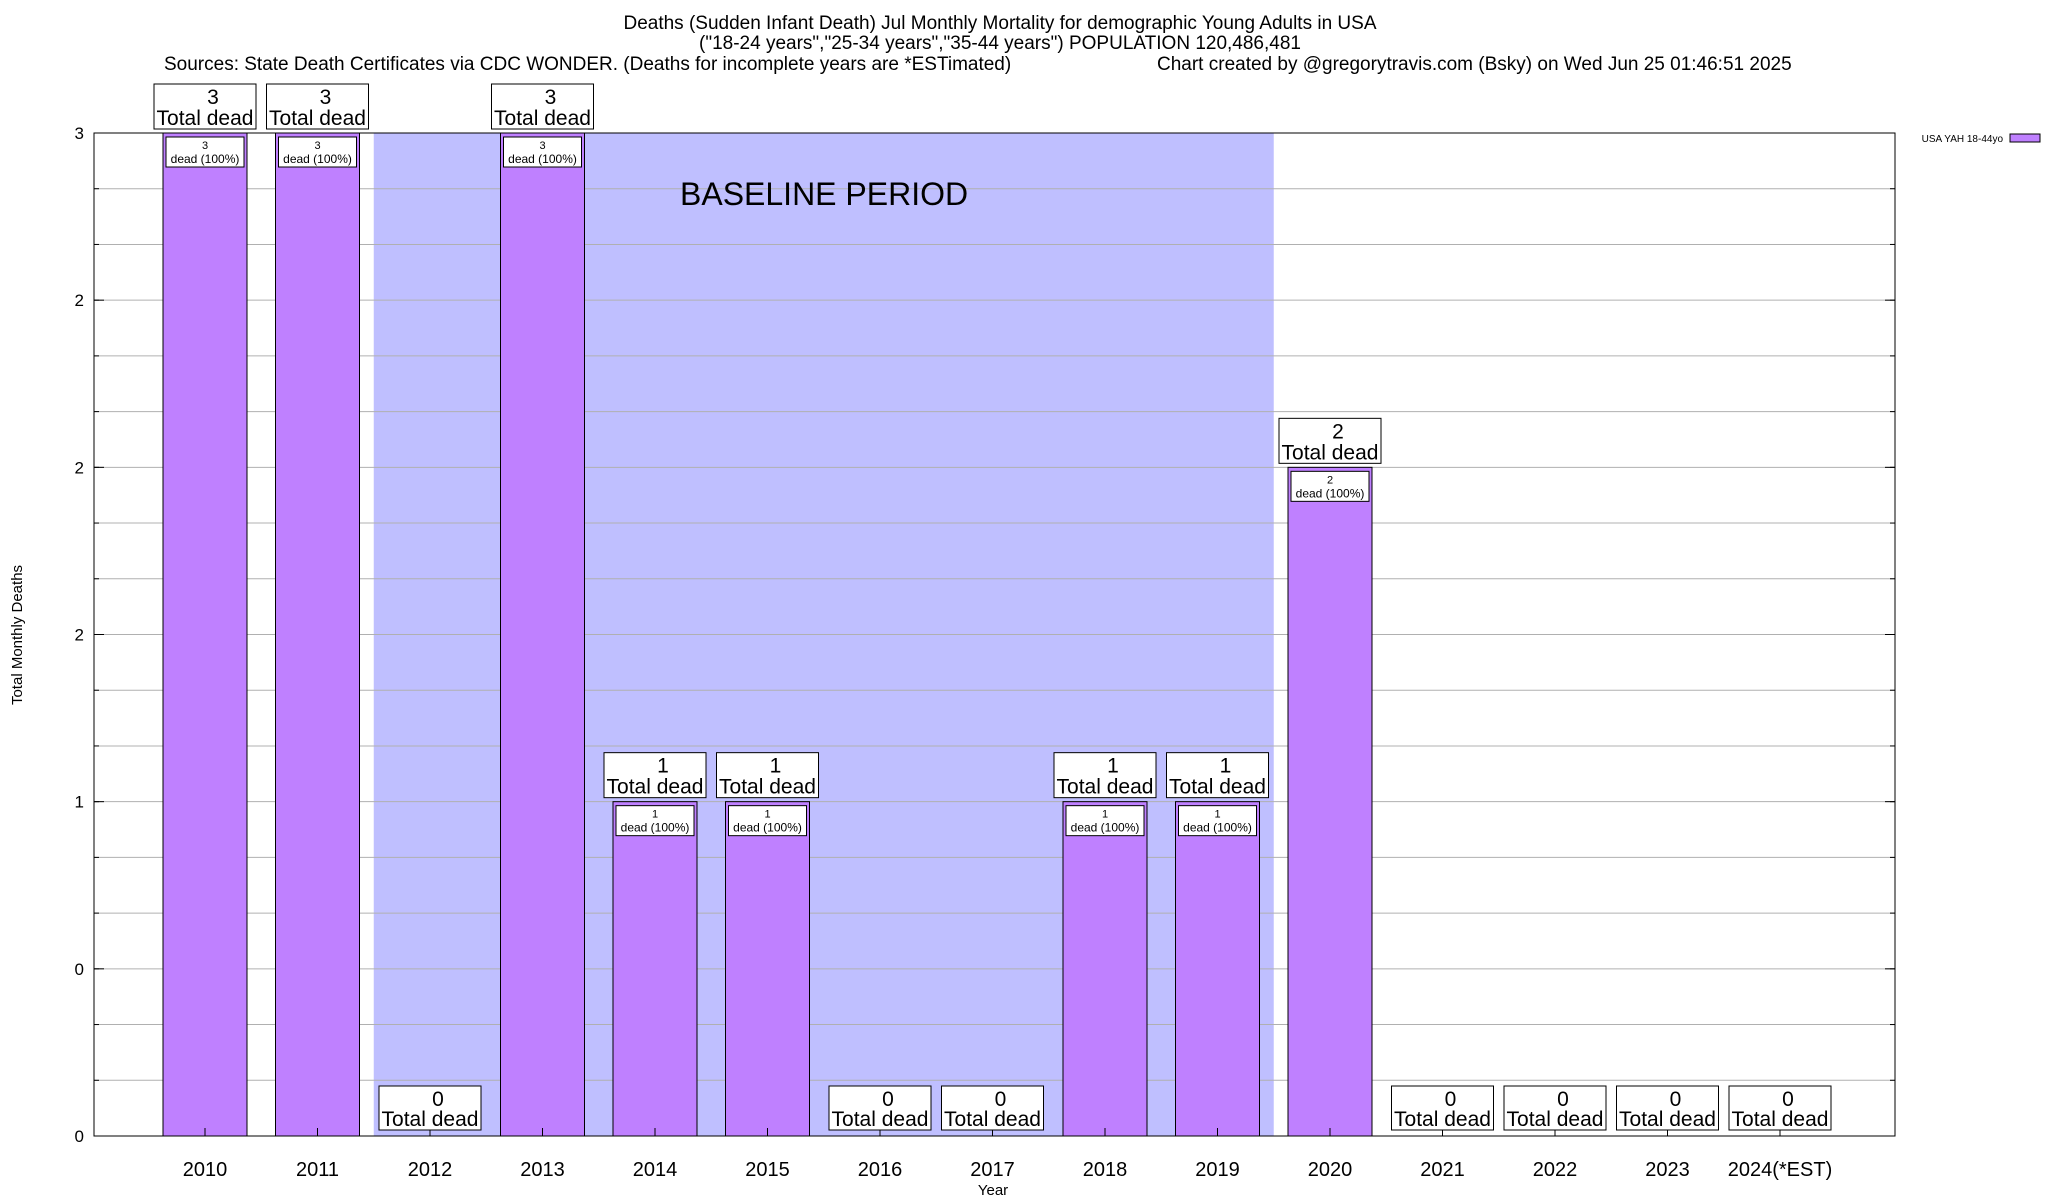 The height and width of the screenshot is (1200, 2048). What do you see at coordinates (1963, 139) in the screenshot?
I see `legend-label: USA YAH 18-44yo` at bounding box center [1963, 139].